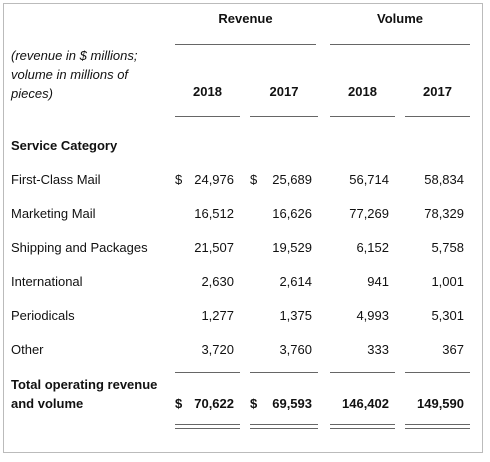 This screenshot has width=490, height=462. What do you see at coordinates (70, 74) in the screenshot?
I see `units-note: volume in millions of` at bounding box center [70, 74].